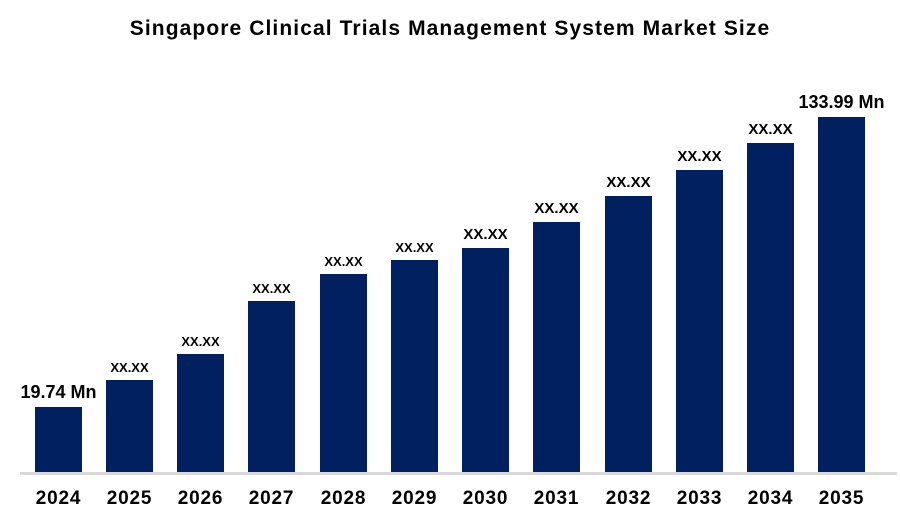 The image size is (900, 525). Describe the element at coordinates (770, 498) in the screenshot. I see `x-axis-tick-label-2034: 2034` at that location.